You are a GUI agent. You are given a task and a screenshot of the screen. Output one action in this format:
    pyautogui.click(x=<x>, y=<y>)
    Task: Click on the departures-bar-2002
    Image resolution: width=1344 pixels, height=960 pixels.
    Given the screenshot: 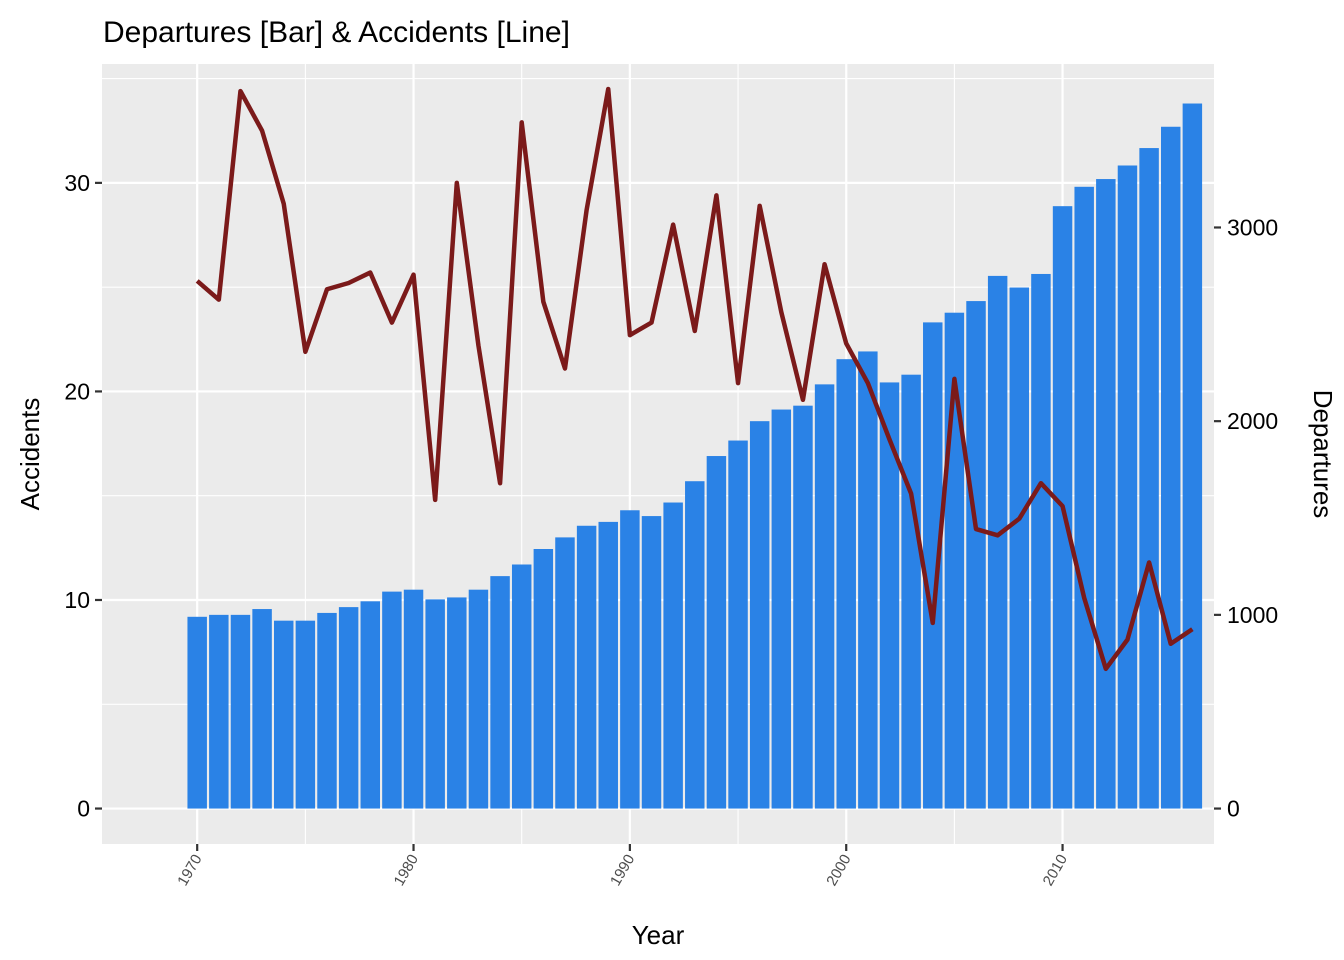 What is the action you would take?
    pyautogui.click(x=889, y=595)
    